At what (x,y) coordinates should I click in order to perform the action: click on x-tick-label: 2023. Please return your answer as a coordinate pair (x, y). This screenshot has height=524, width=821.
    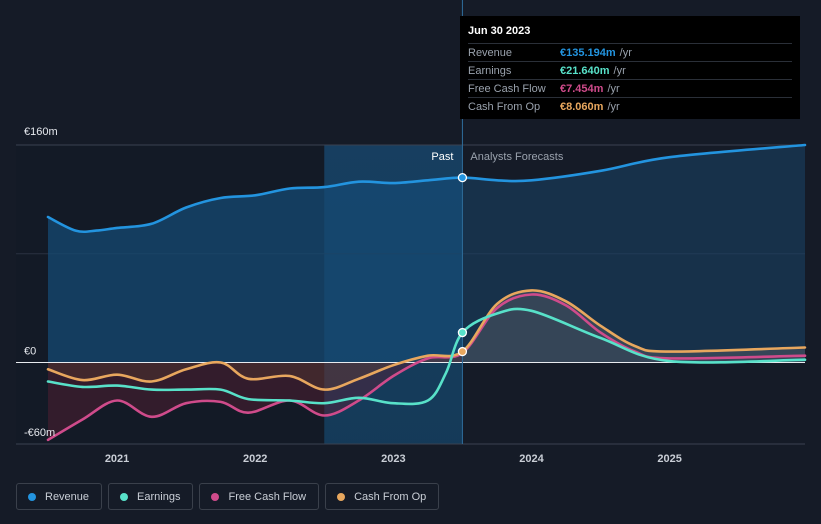
    Looking at the image, I should click on (393, 459).